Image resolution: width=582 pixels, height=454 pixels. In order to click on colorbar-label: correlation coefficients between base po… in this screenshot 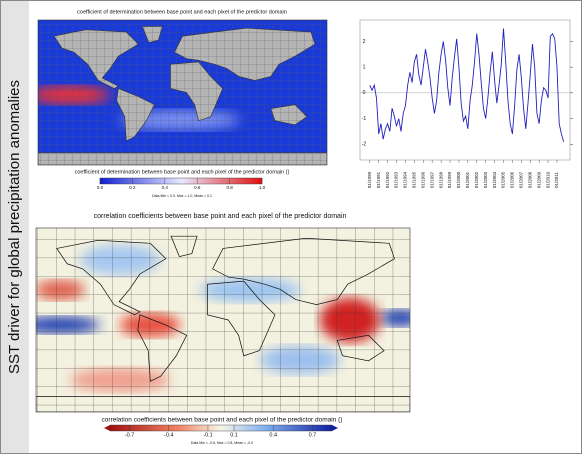, I will do `click(222, 420)`.